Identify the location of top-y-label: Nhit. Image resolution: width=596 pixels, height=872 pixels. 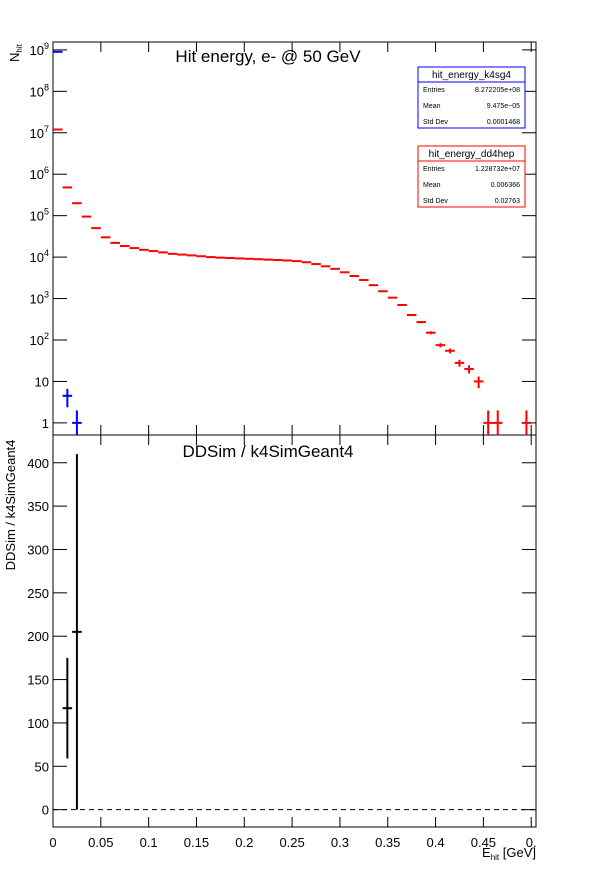
(15, 52).